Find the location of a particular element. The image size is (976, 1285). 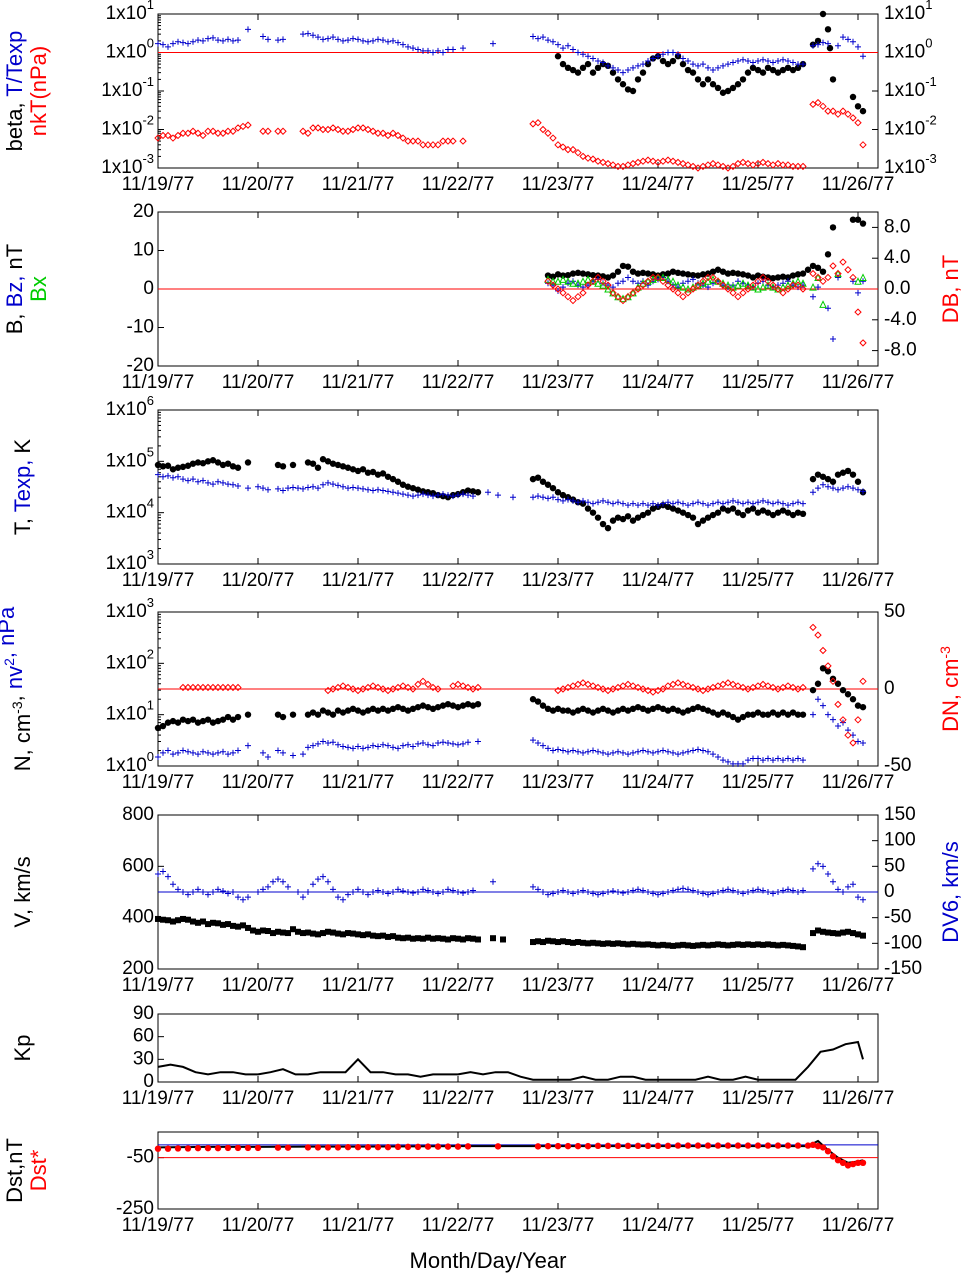

data-point-texp_ratio is located at coordinates (618, 70).